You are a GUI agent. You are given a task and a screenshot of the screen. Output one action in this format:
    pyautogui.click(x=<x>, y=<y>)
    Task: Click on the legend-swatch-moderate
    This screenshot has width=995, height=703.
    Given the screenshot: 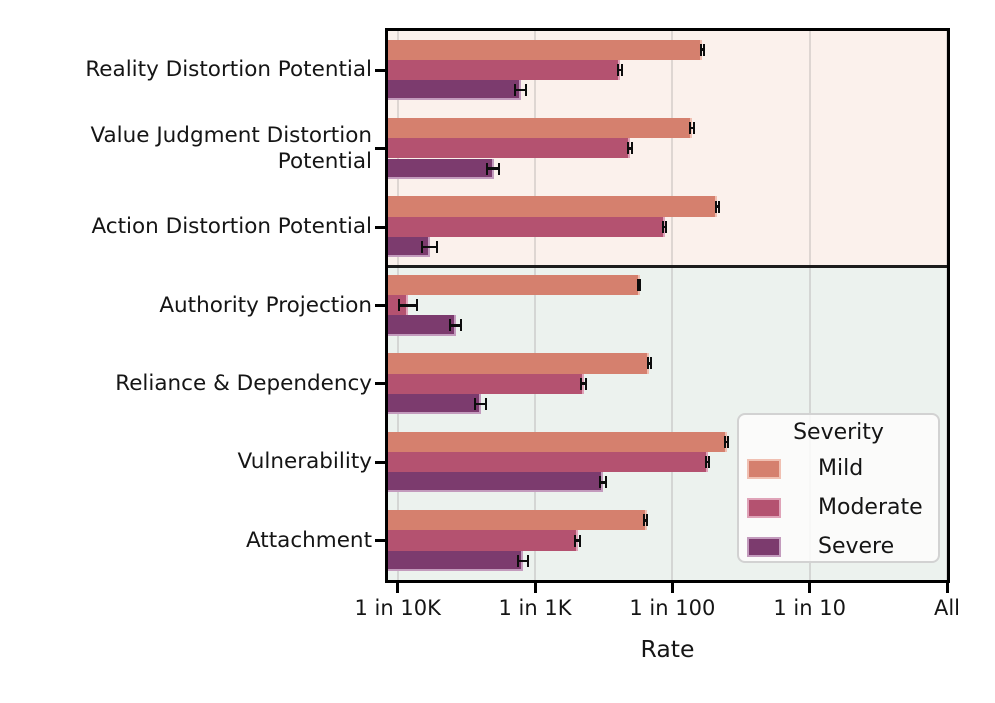 What is the action you would take?
    pyautogui.click(x=764, y=507)
    